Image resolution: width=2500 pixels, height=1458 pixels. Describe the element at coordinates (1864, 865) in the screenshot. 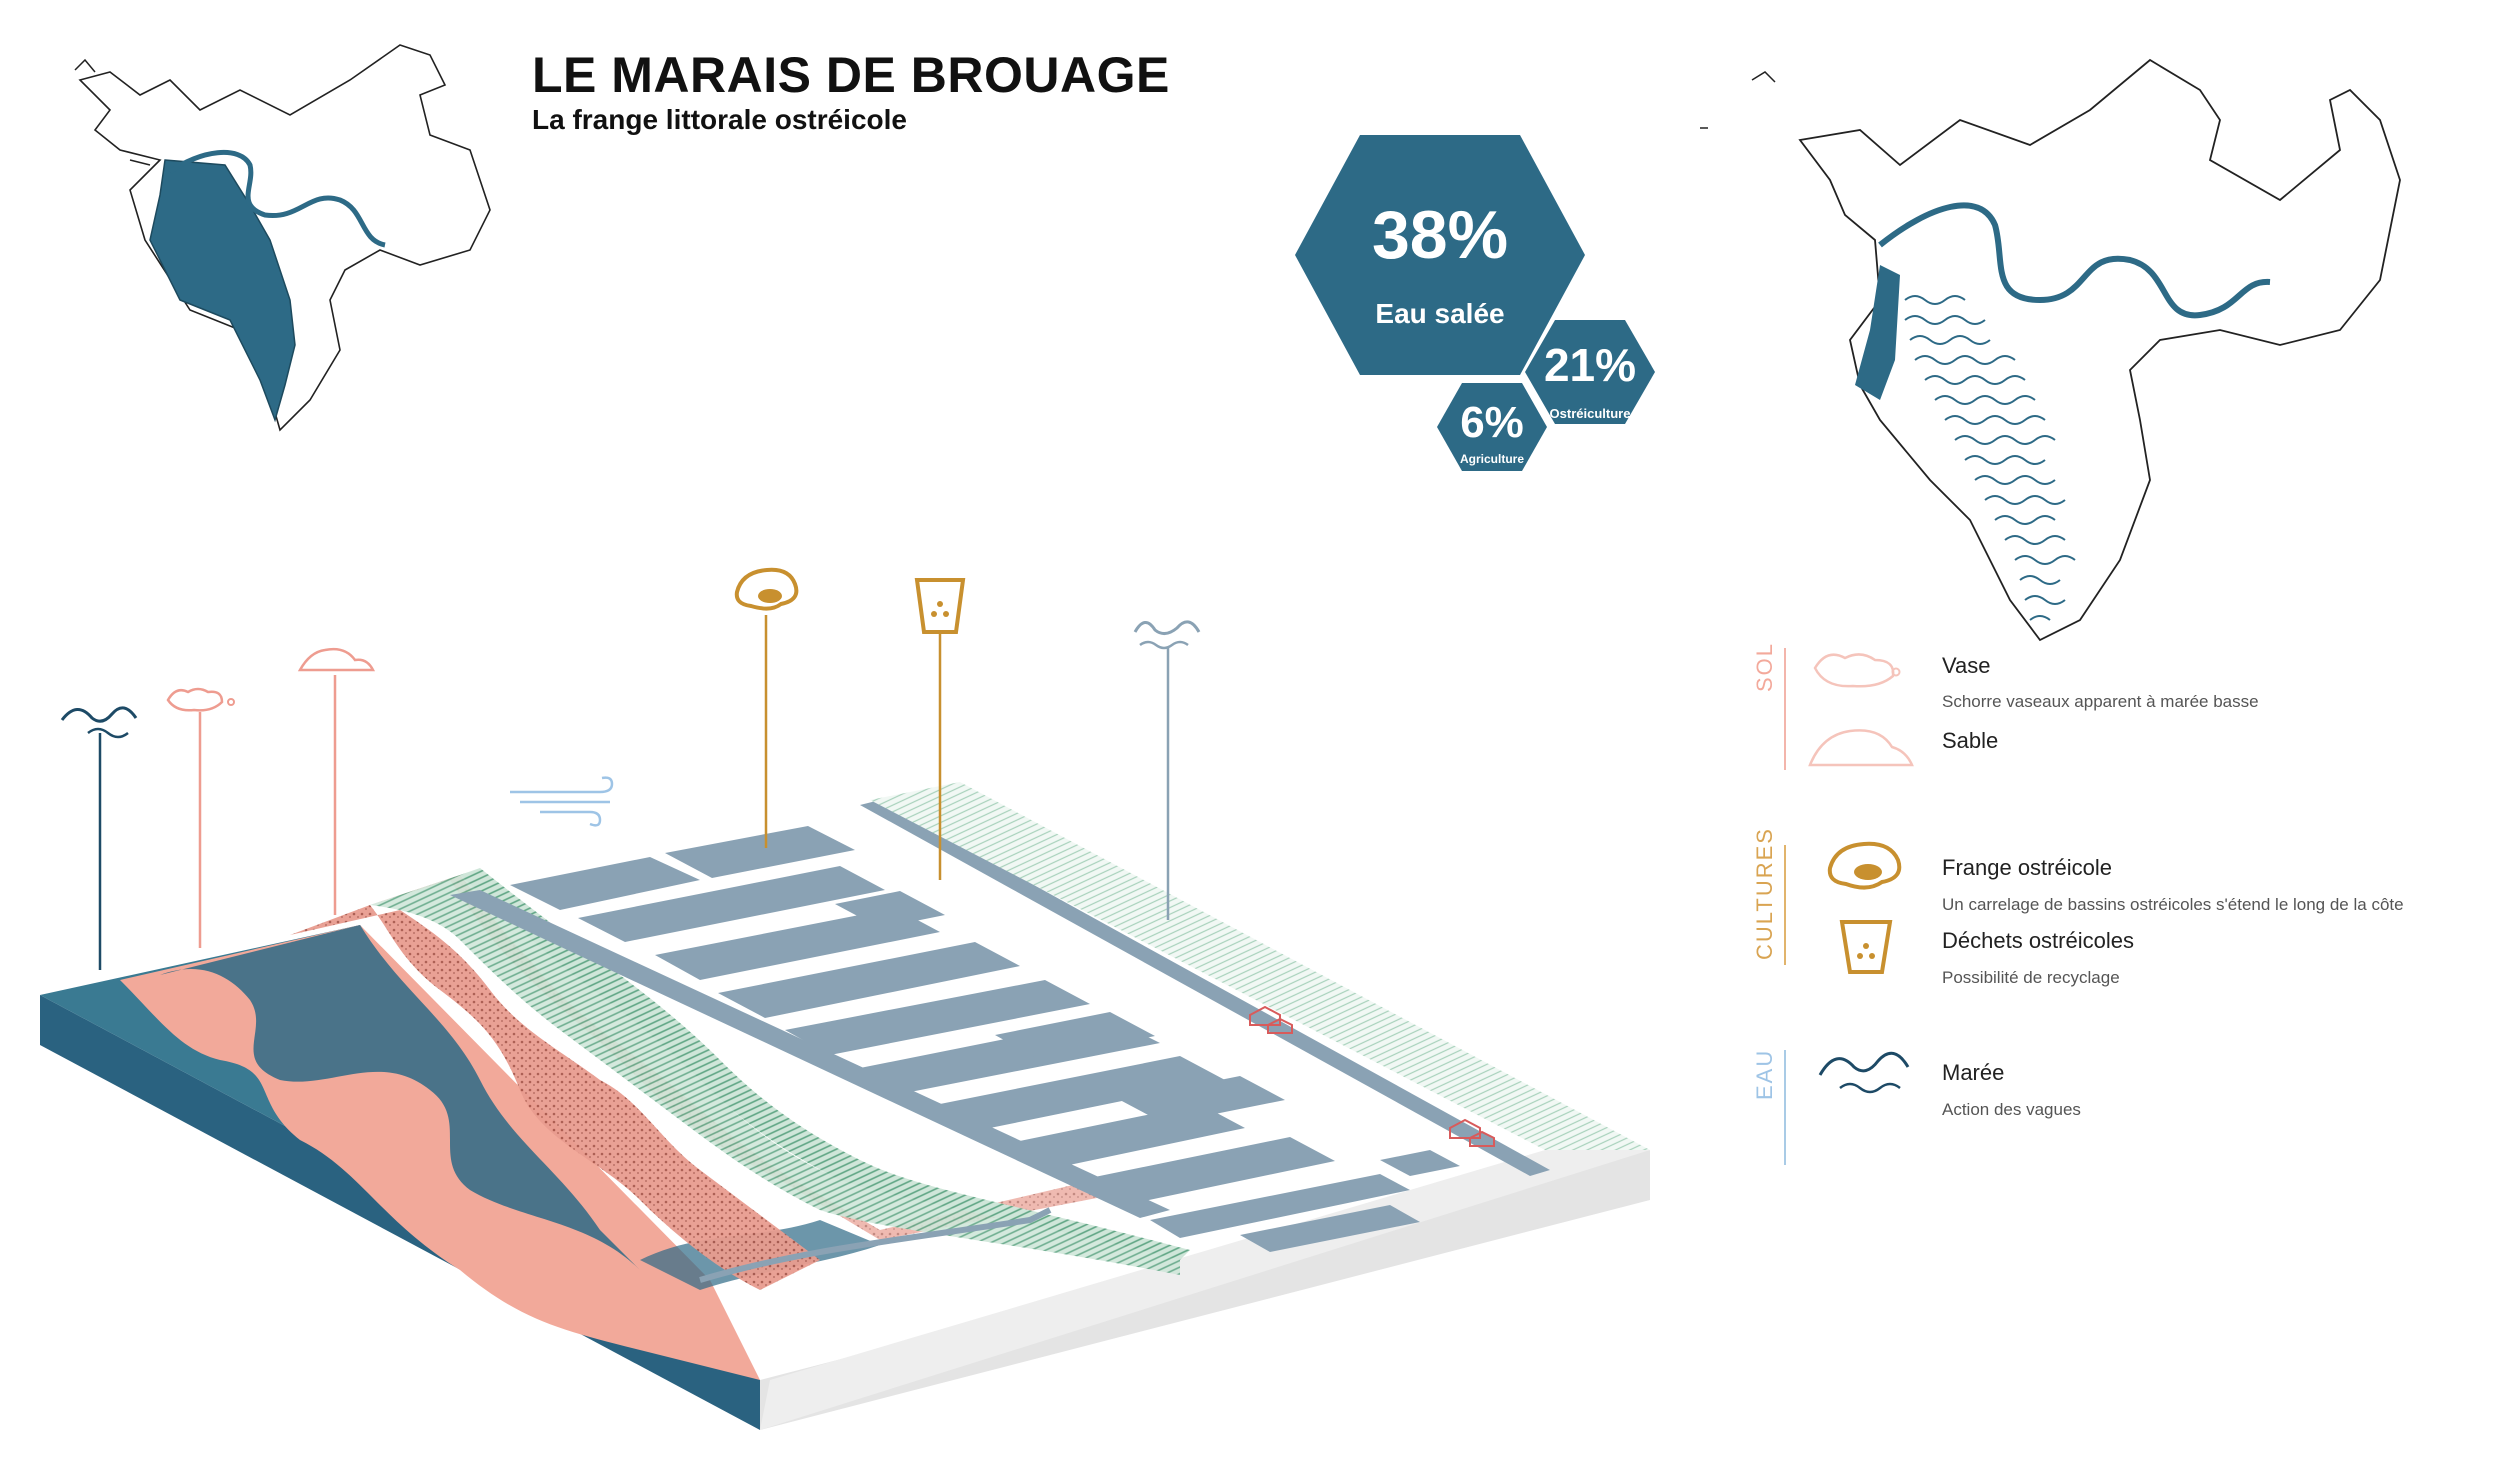

I see `oyster-icon` at that location.